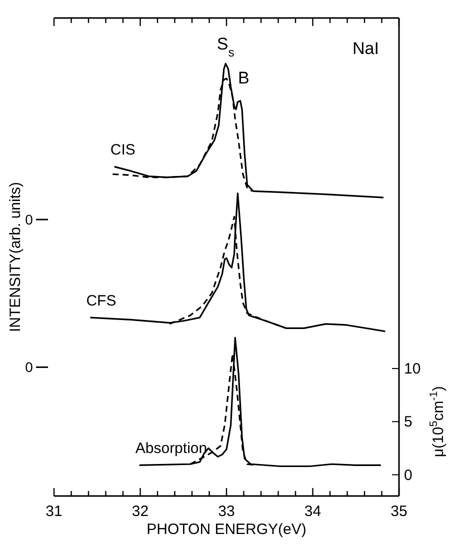 The height and width of the screenshot is (552, 465). What do you see at coordinates (225, 47) in the screenshot?
I see `annotation: S$_{s}$` at bounding box center [225, 47].